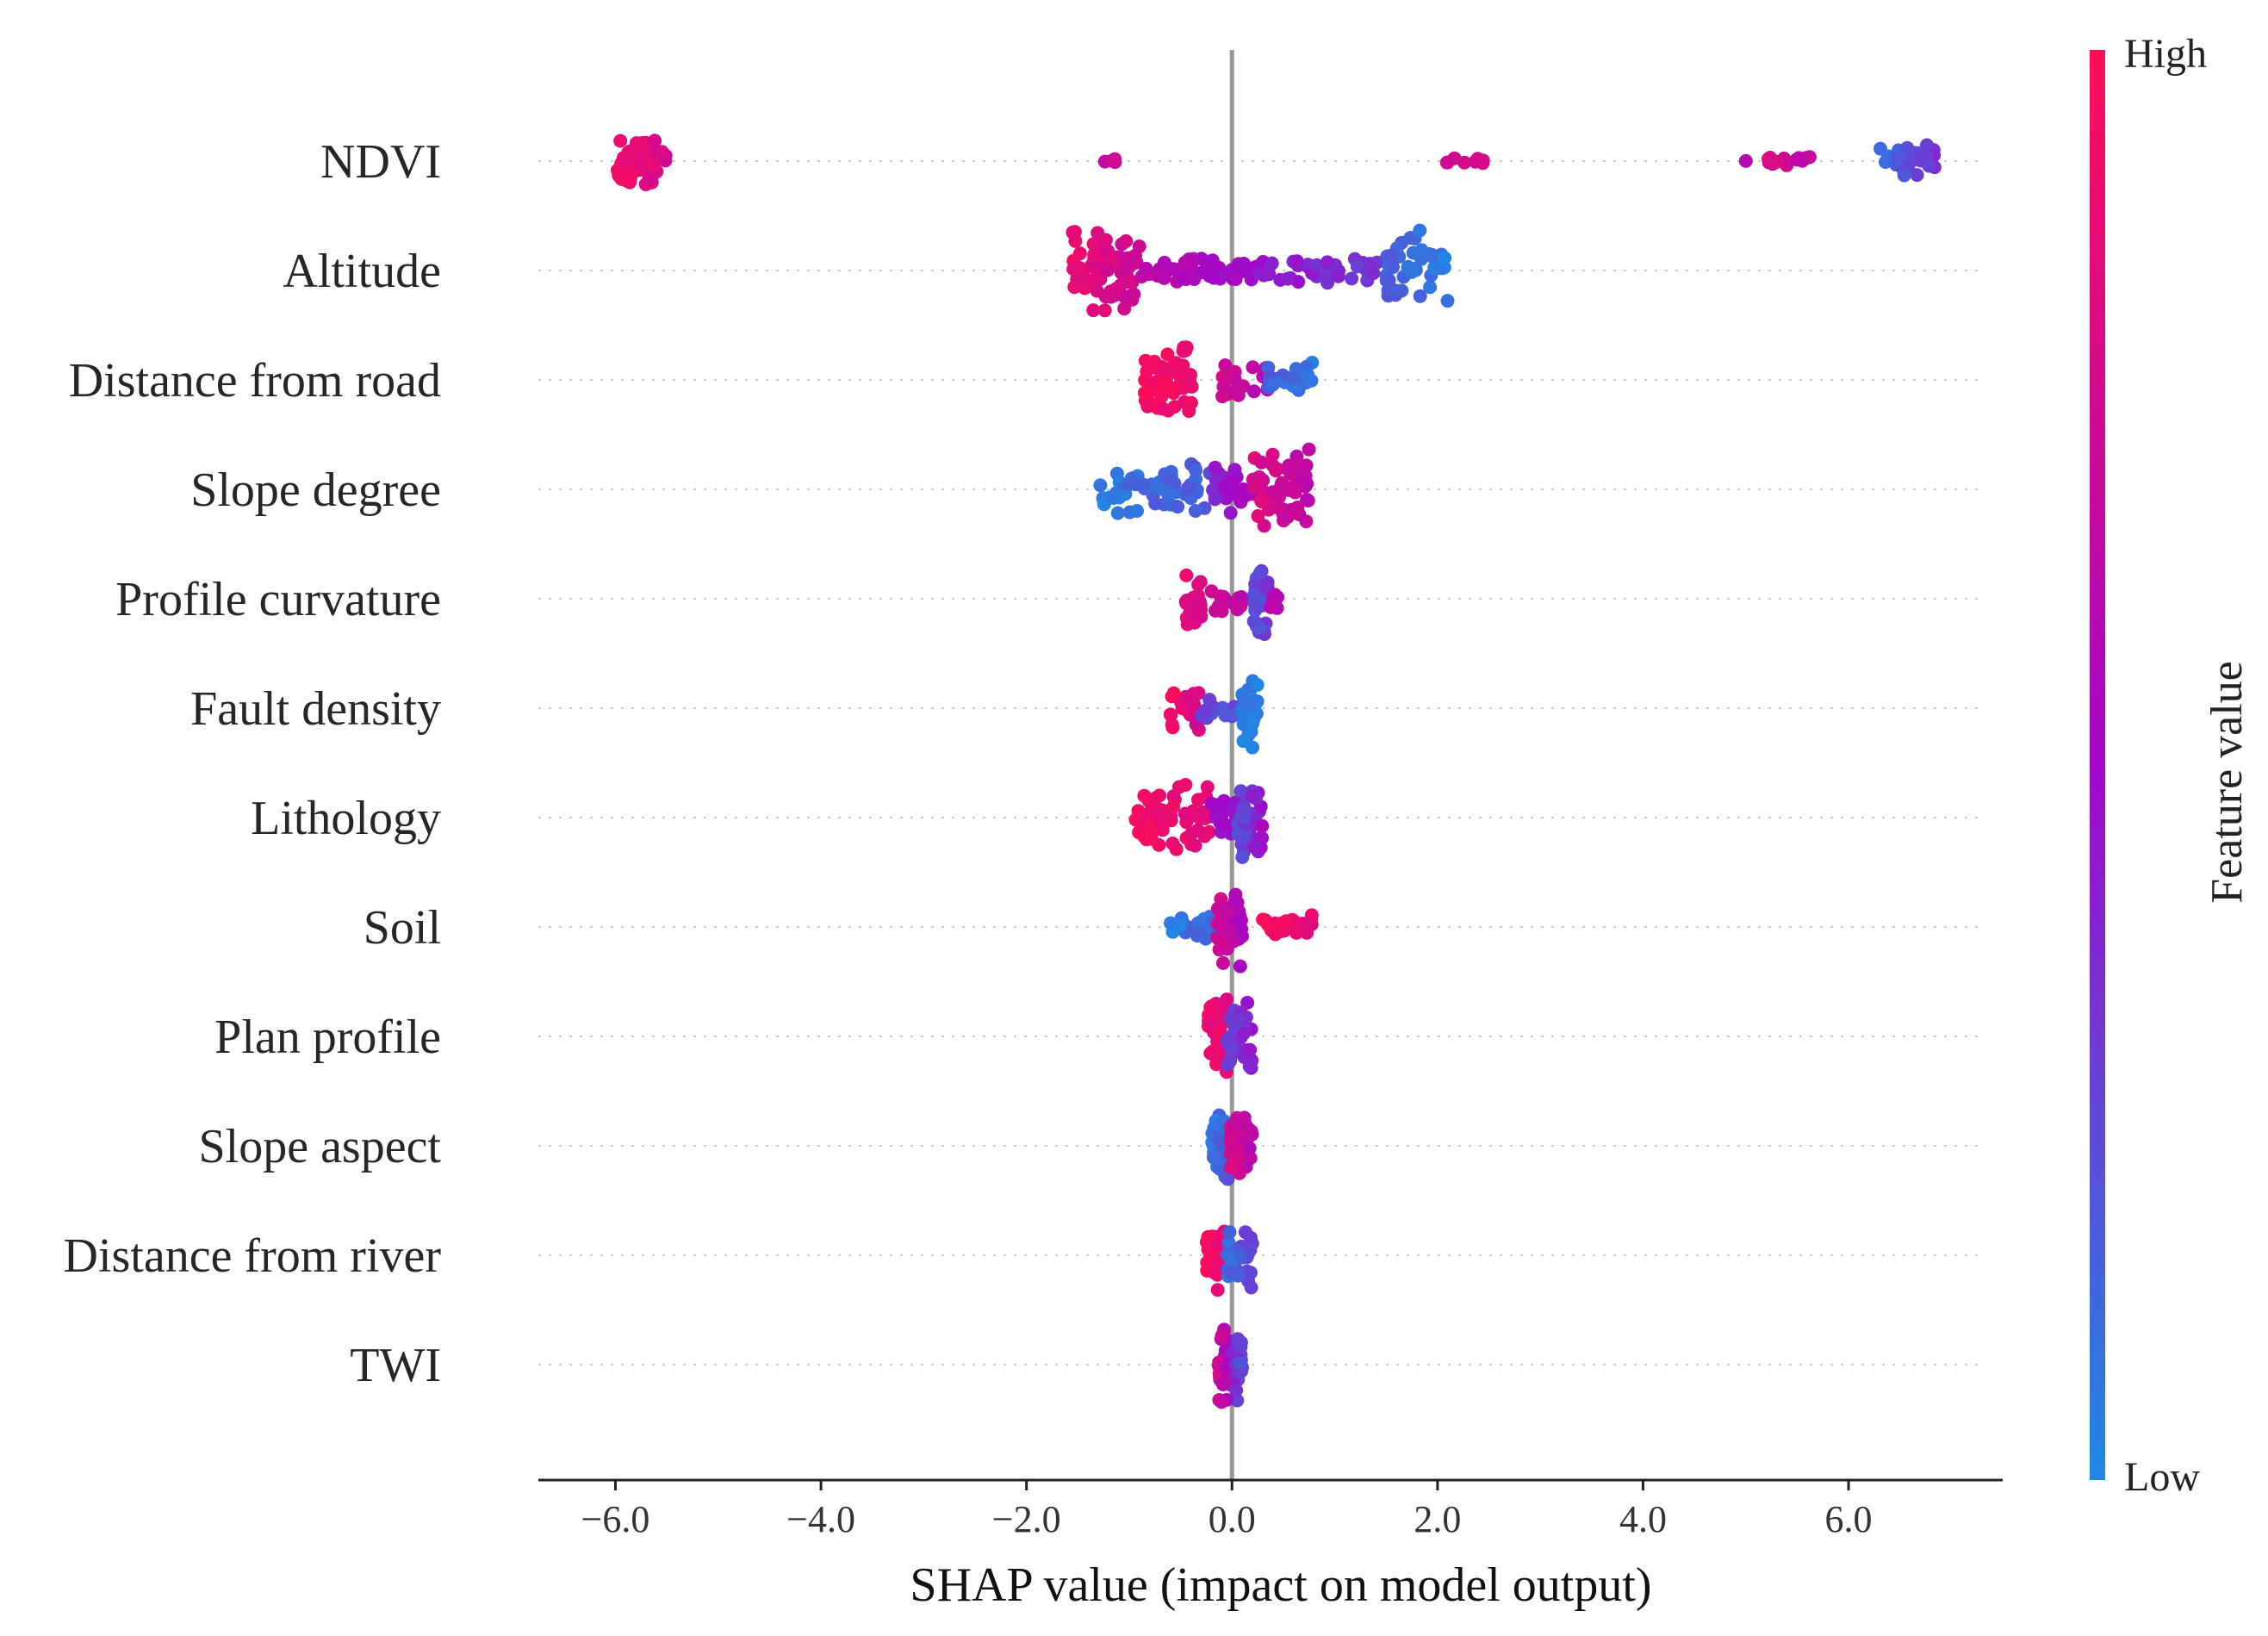  What do you see at coordinates (1026, 1519) in the screenshot?
I see `x-tick-label: −2.0` at bounding box center [1026, 1519].